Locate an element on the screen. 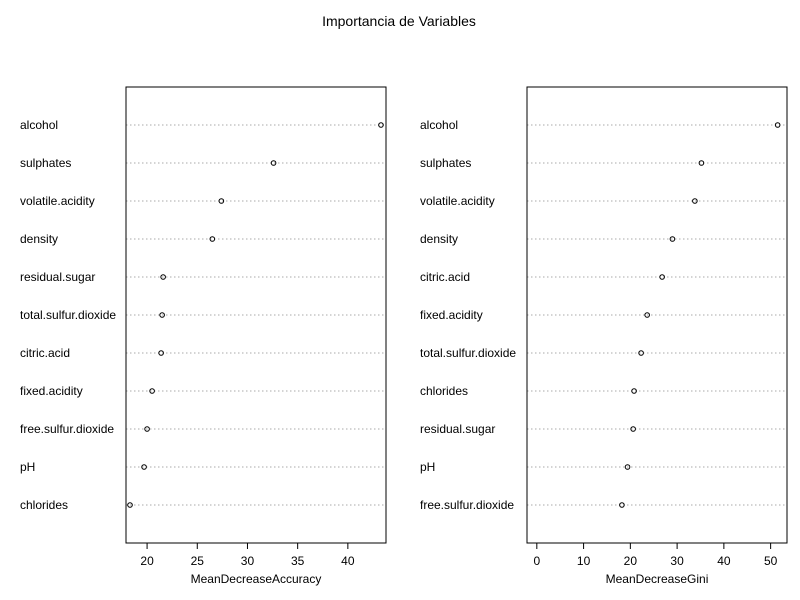 This screenshot has width=800, height=600. x-tick-label: 25 is located at coordinates (198, 561).